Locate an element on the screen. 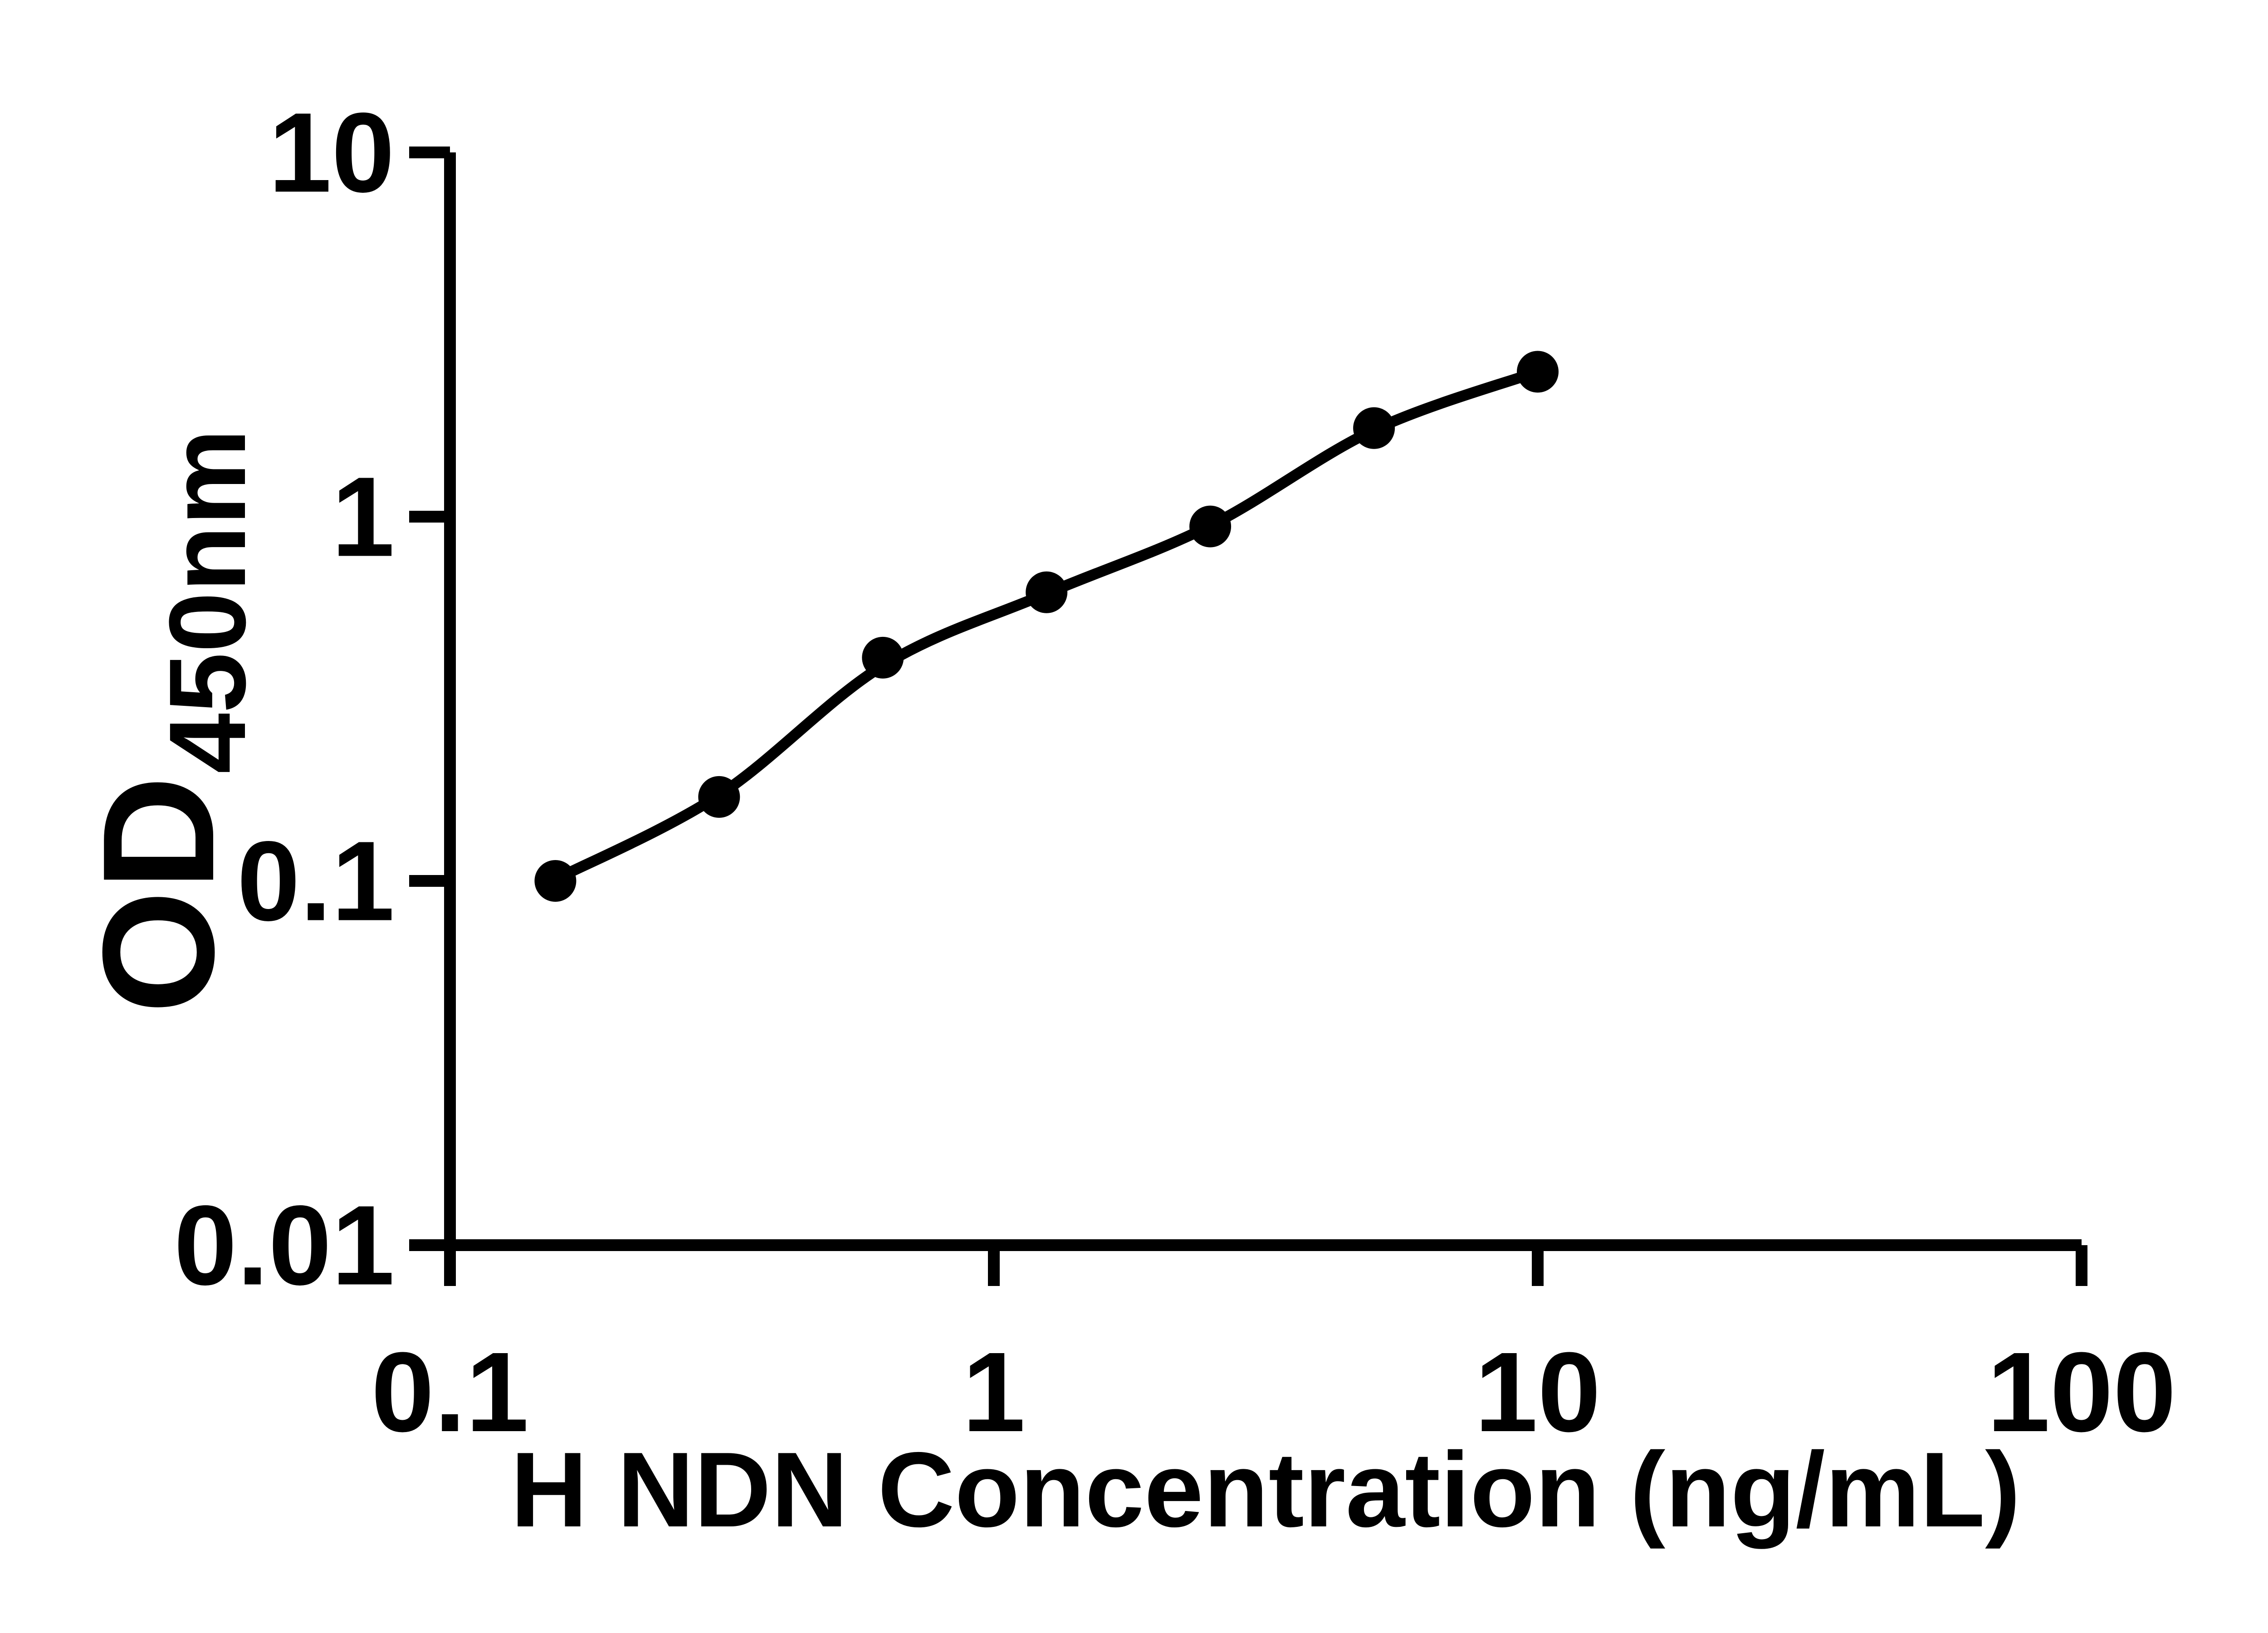 Image resolution: width=2268 pixels, height=1633 pixels. y-axis-title-main: OD is located at coordinates (158, 895).